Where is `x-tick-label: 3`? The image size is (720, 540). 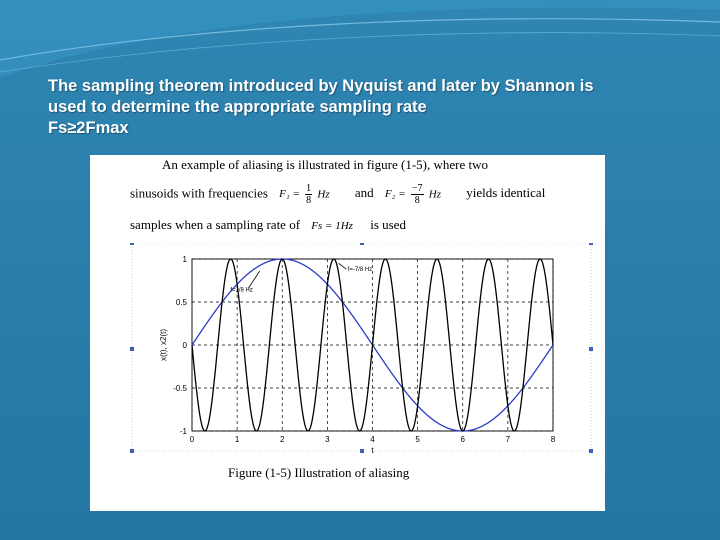 x-tick-label: 3 is located at coordinates (327, 439).